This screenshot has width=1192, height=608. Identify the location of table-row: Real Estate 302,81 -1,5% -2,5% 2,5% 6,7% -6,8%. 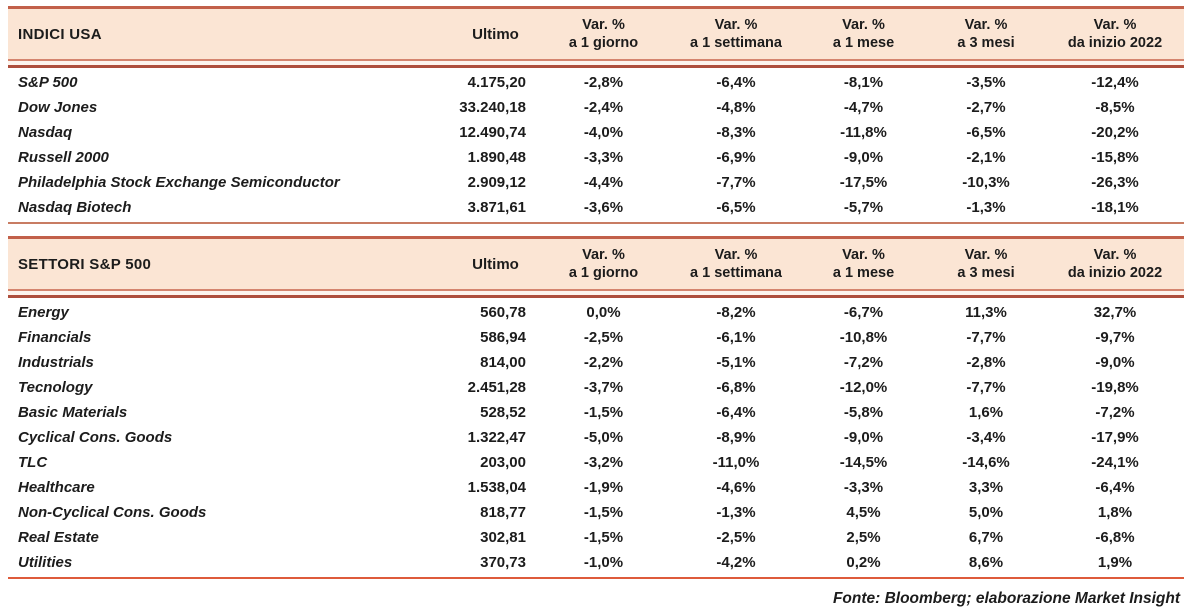
(596, 537).